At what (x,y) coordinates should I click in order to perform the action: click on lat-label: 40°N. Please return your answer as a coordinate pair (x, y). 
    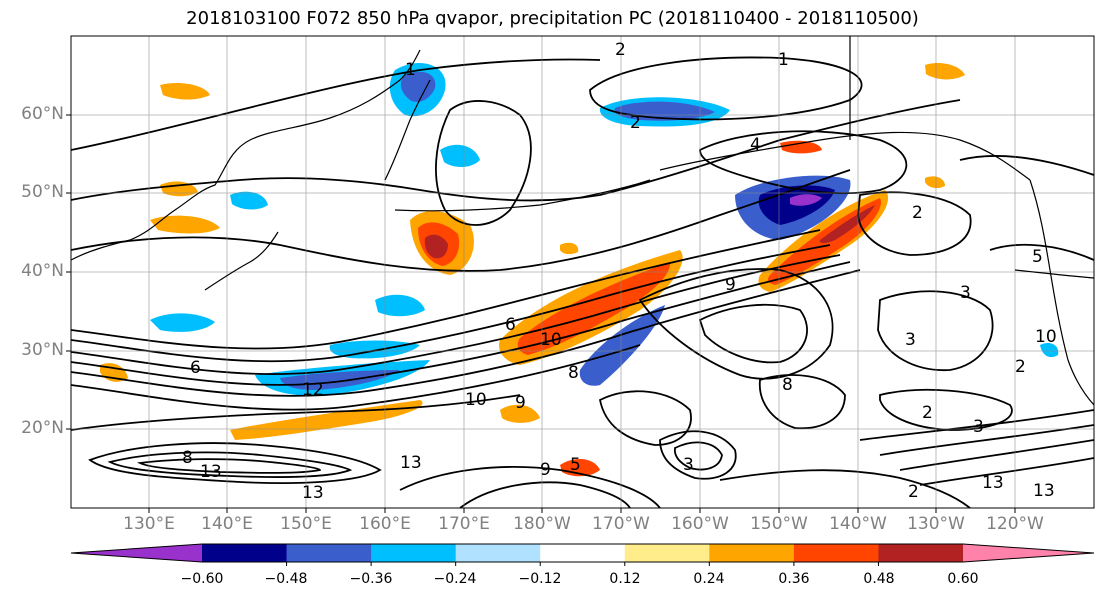
    Looking at the image, I should click on (42, 271).